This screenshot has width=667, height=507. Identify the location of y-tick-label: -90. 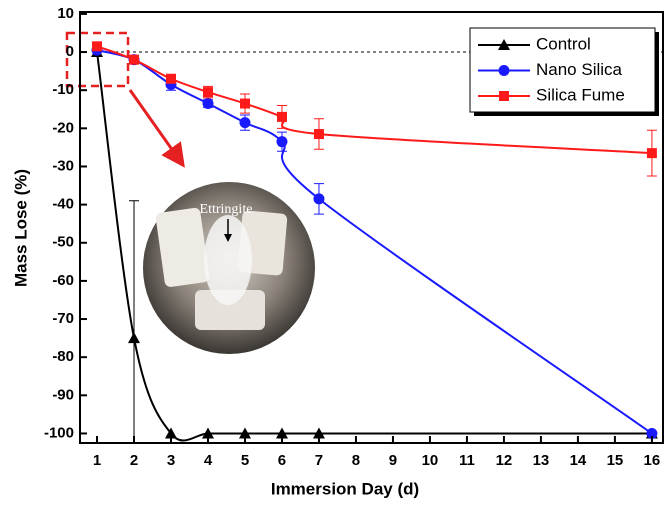
(63, 394).